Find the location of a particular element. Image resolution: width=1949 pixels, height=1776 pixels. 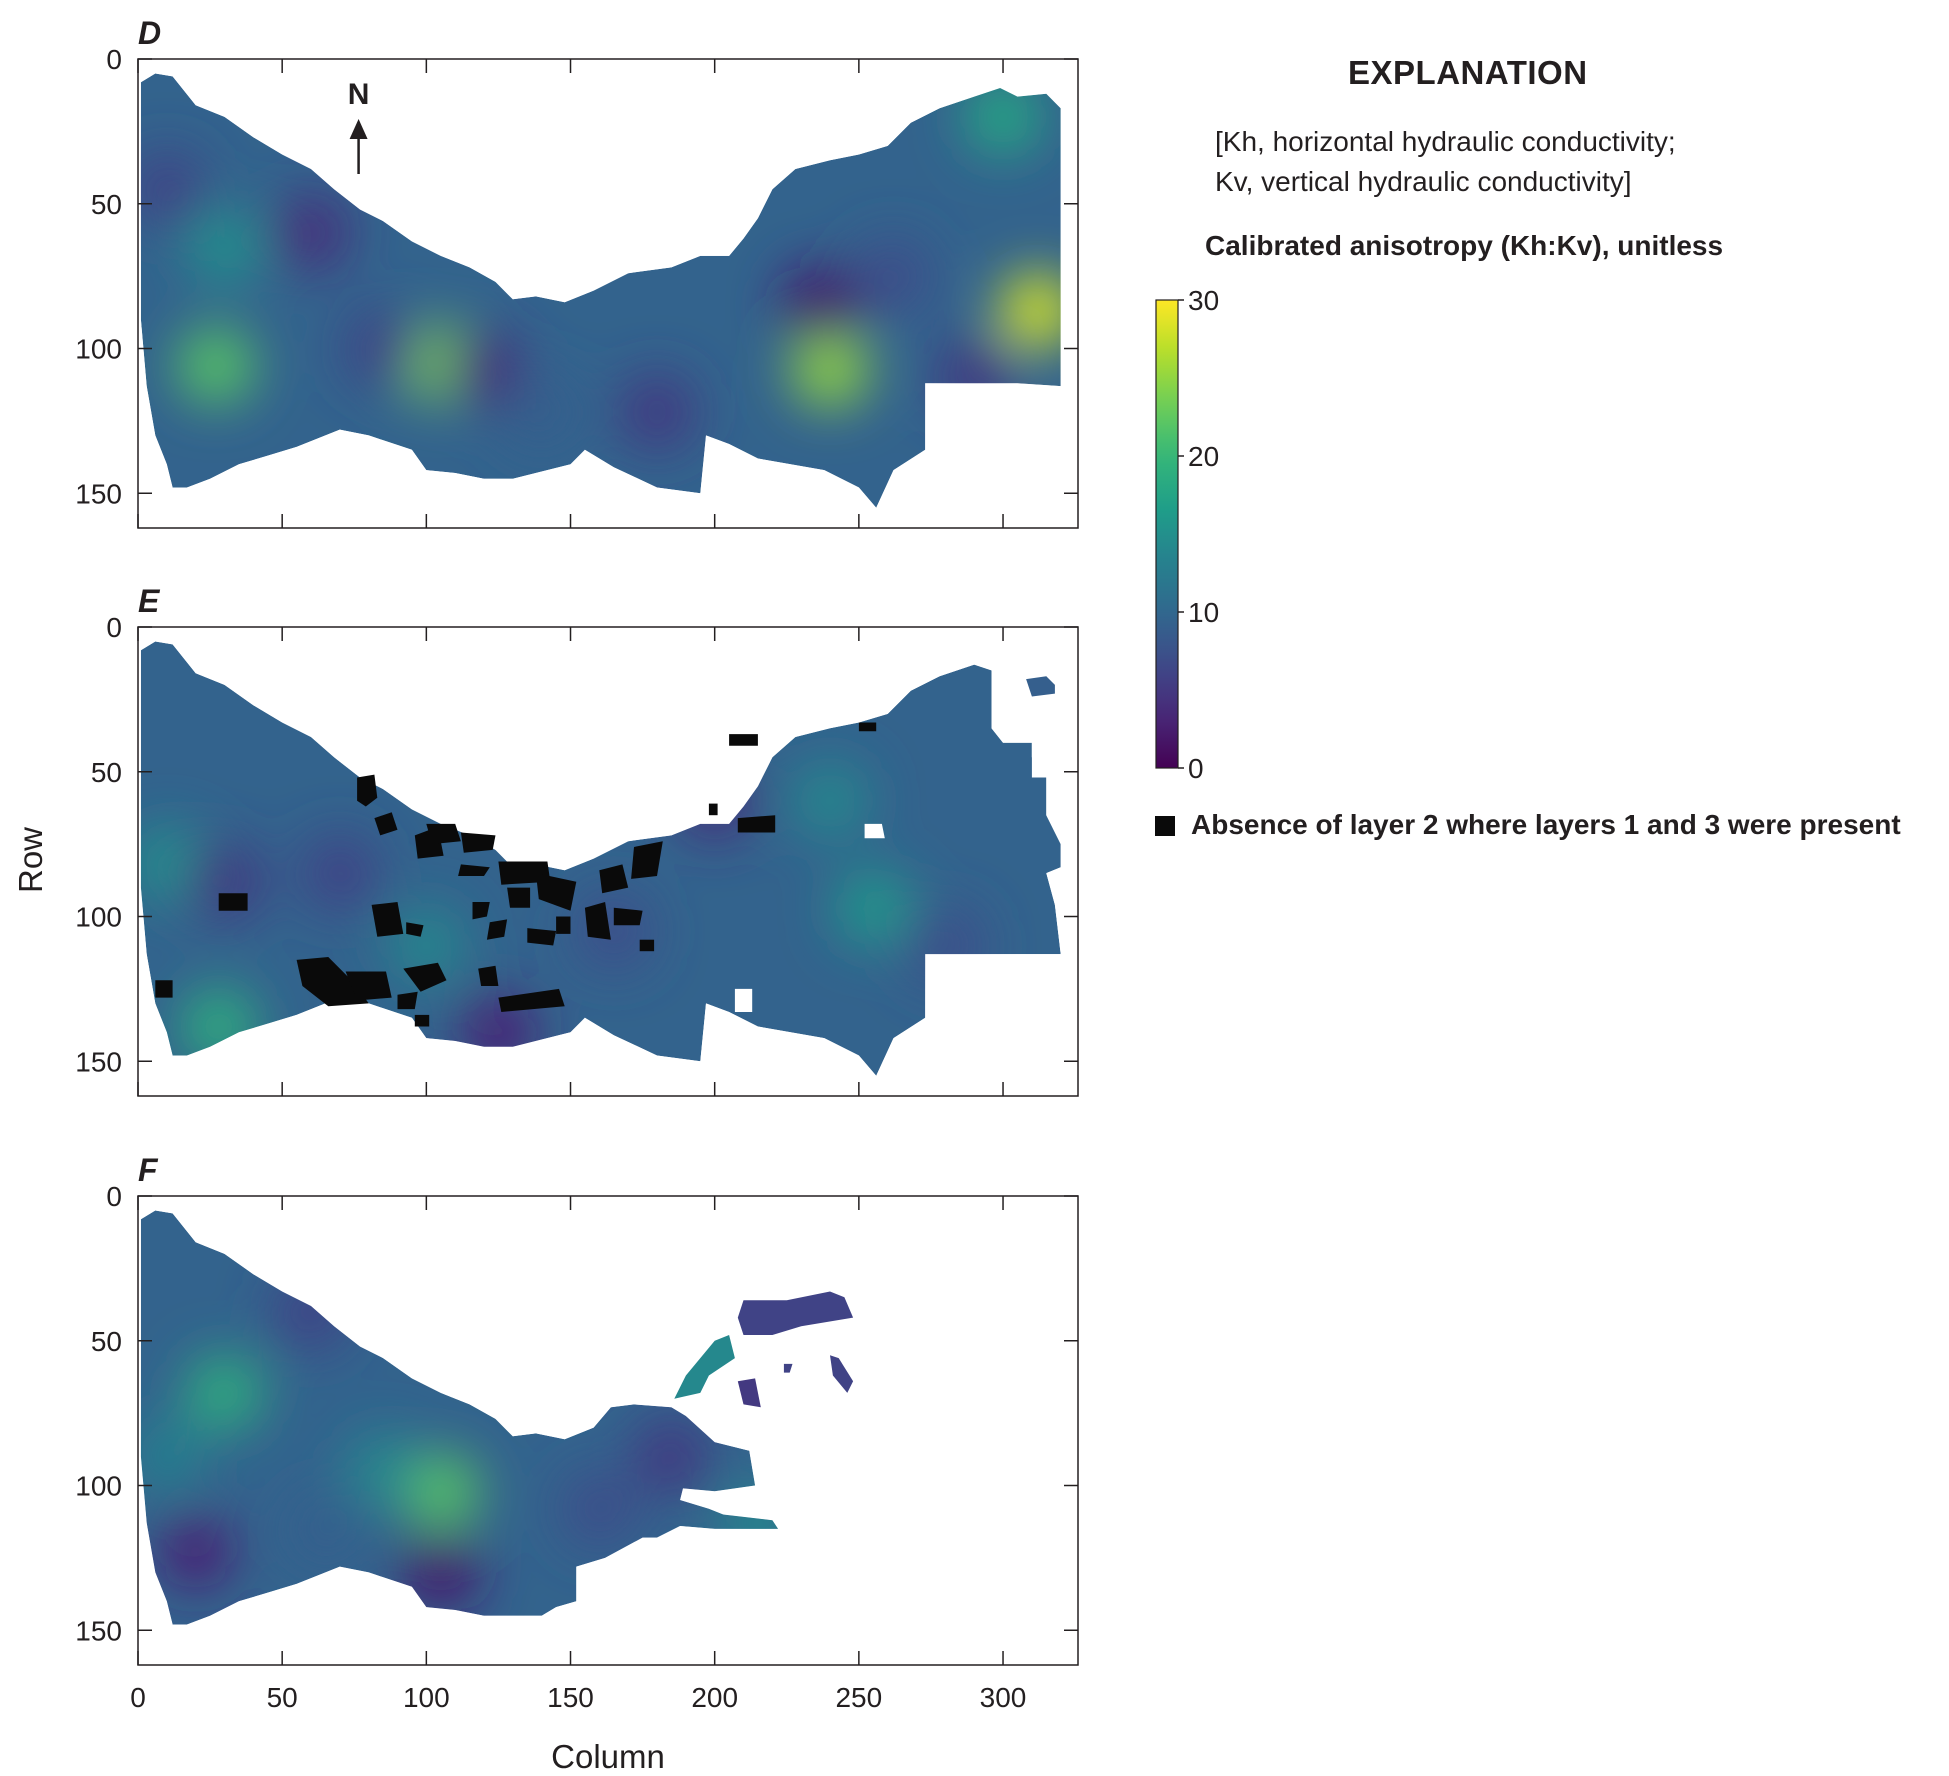

x-tick-label: 100 is located at coordinates (426, 1697).